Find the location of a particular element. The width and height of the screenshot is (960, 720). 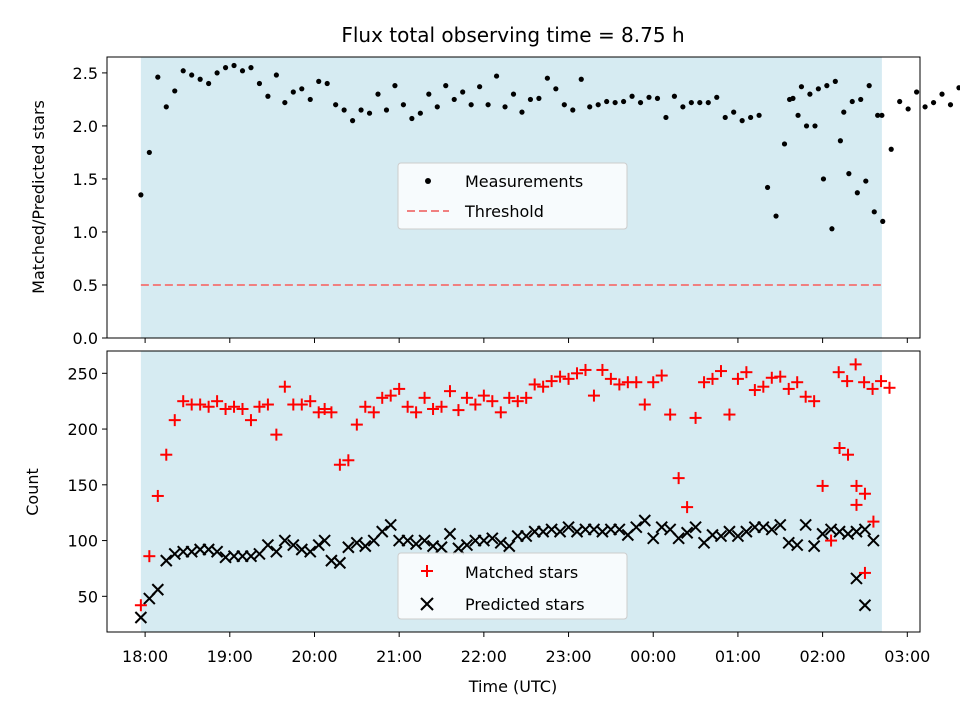

legend-predicted-marker is located at coordinates (427, 604).